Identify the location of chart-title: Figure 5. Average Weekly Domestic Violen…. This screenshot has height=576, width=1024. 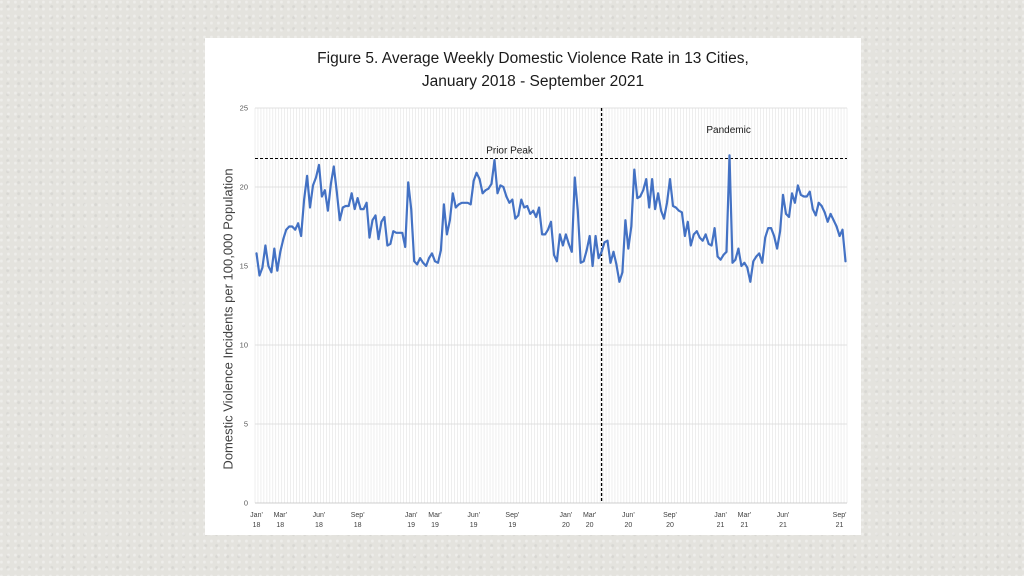
(533, 70).